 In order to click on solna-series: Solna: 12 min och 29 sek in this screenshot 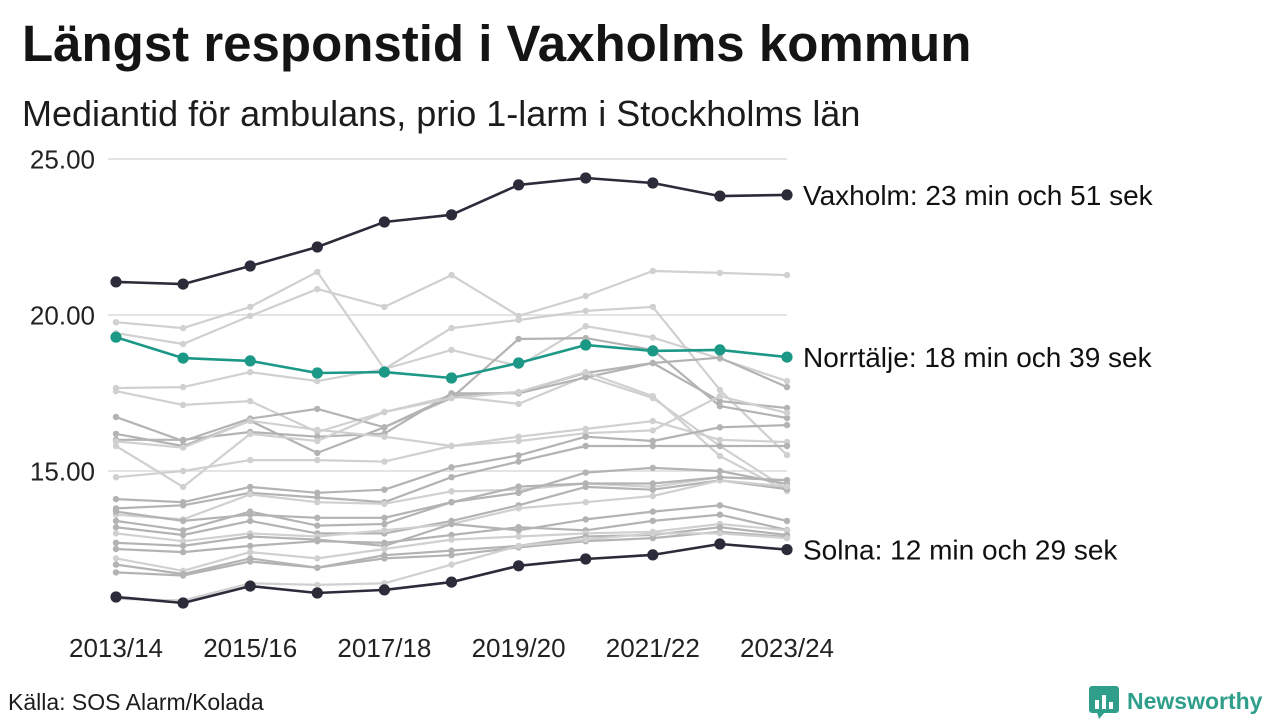, I will do `click(614, 572)`.